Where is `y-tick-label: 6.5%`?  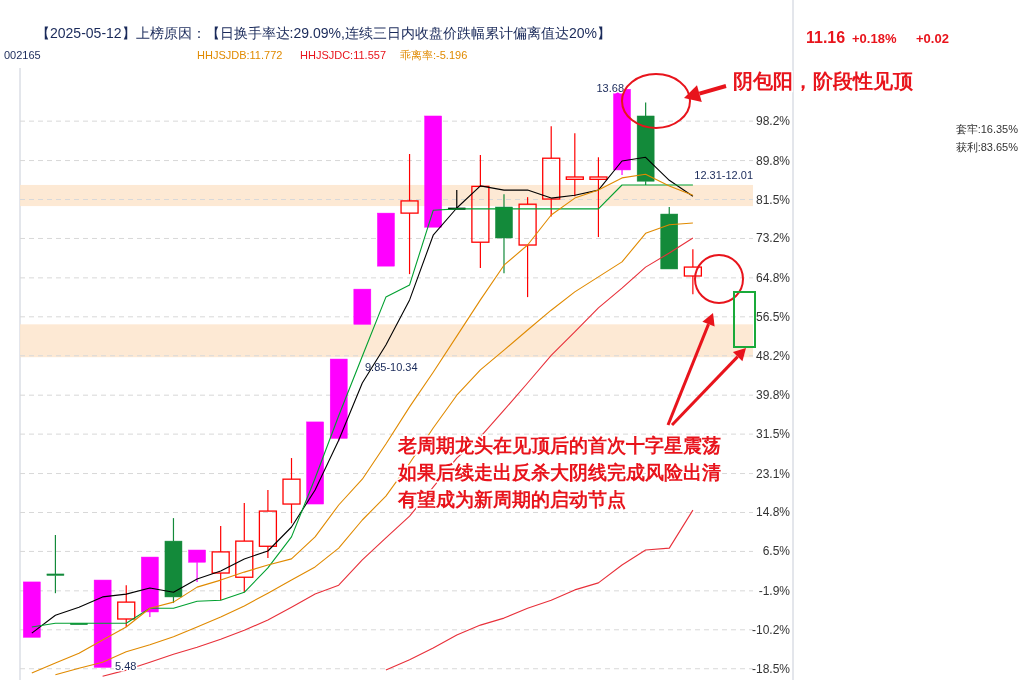
y-tick-label: 6.5% is located at coordinates (776, 551).